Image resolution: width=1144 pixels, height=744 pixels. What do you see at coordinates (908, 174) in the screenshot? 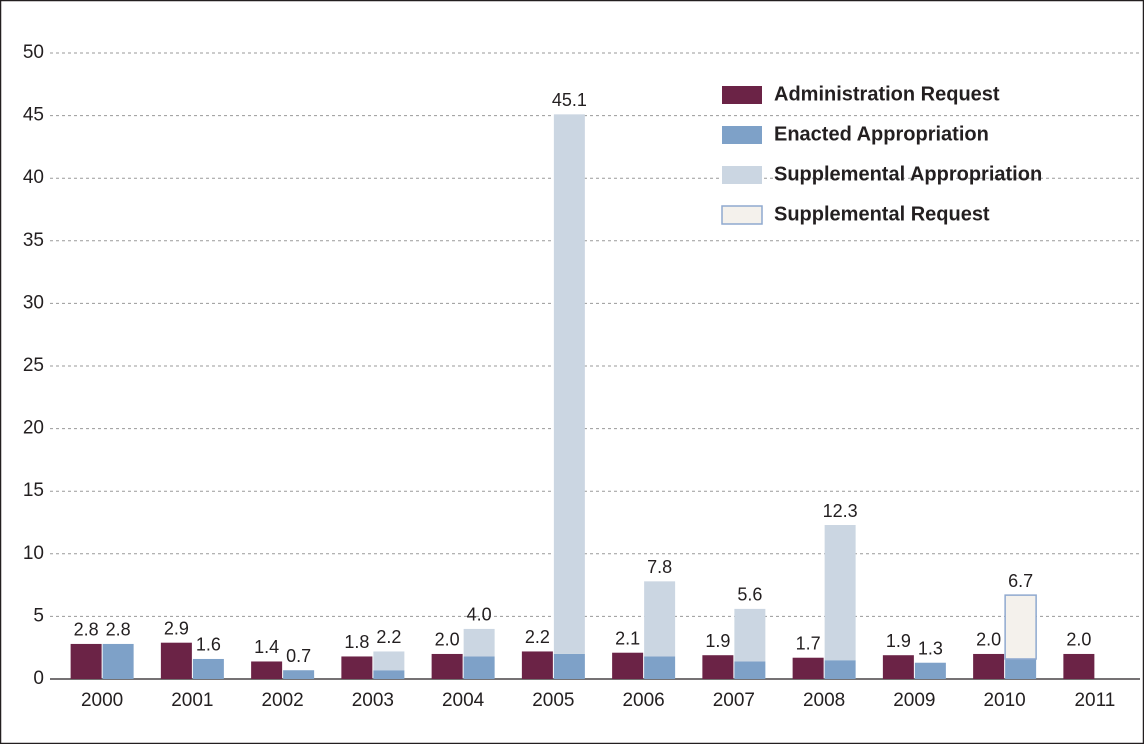
I see `legend-label: Supplemental Appropriation` at bounding box center [908, 174].